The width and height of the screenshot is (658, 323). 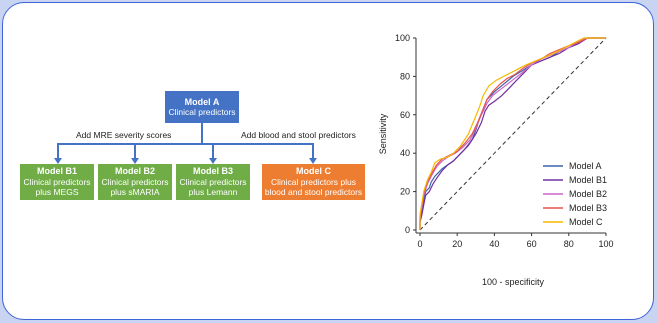 What do you see at coordinates (213, 151) in the screenshot?
I see `connector-b3` at bounding box center [213, 151].